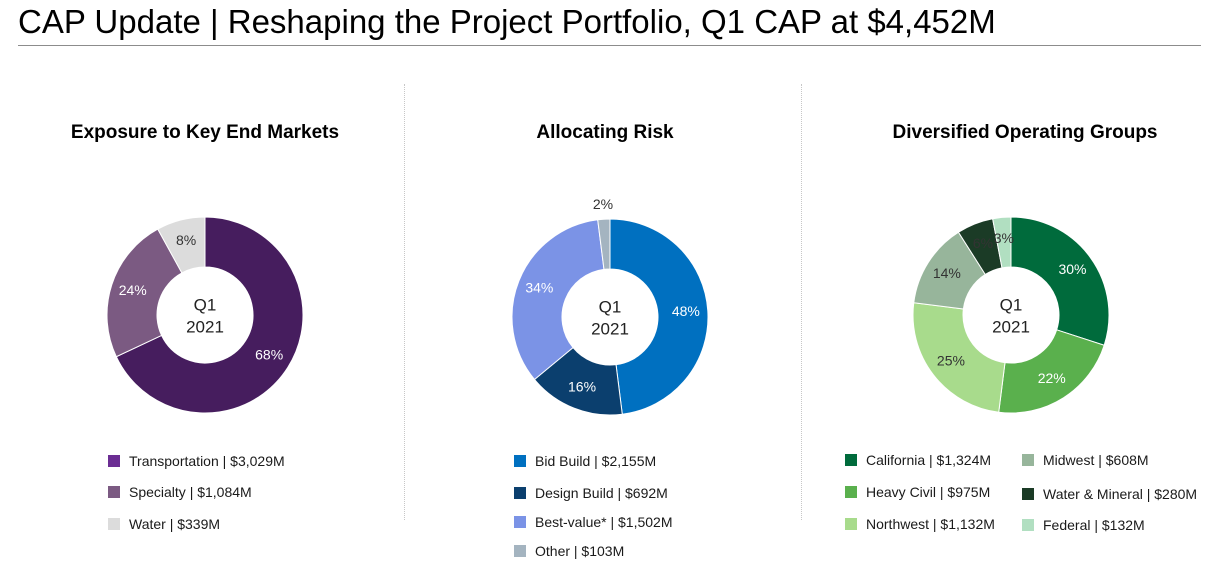  I want to click on legend-item-bid-build: Bid Build | $2,155M, so click(585, 461).